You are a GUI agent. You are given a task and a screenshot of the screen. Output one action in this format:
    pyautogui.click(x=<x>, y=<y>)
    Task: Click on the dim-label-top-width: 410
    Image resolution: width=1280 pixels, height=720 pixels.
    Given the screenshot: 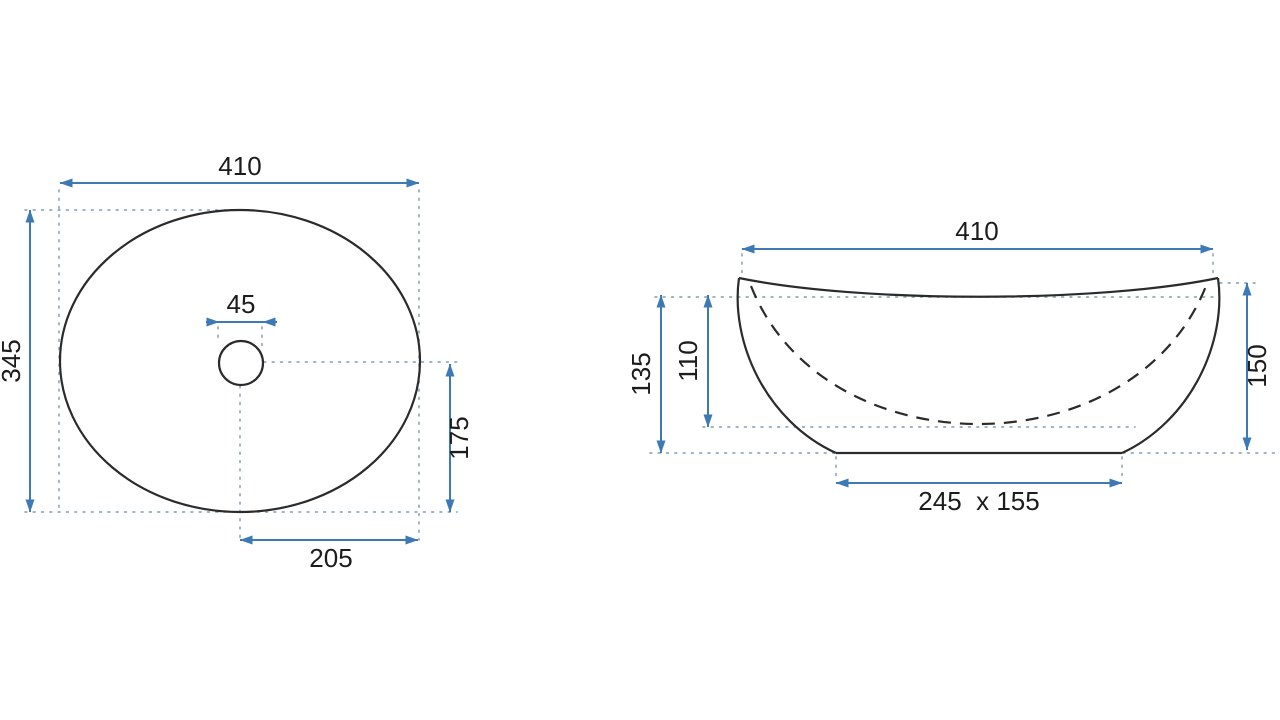 What is the action you would take?
    pyautogui.click(x=239, y=166)
    